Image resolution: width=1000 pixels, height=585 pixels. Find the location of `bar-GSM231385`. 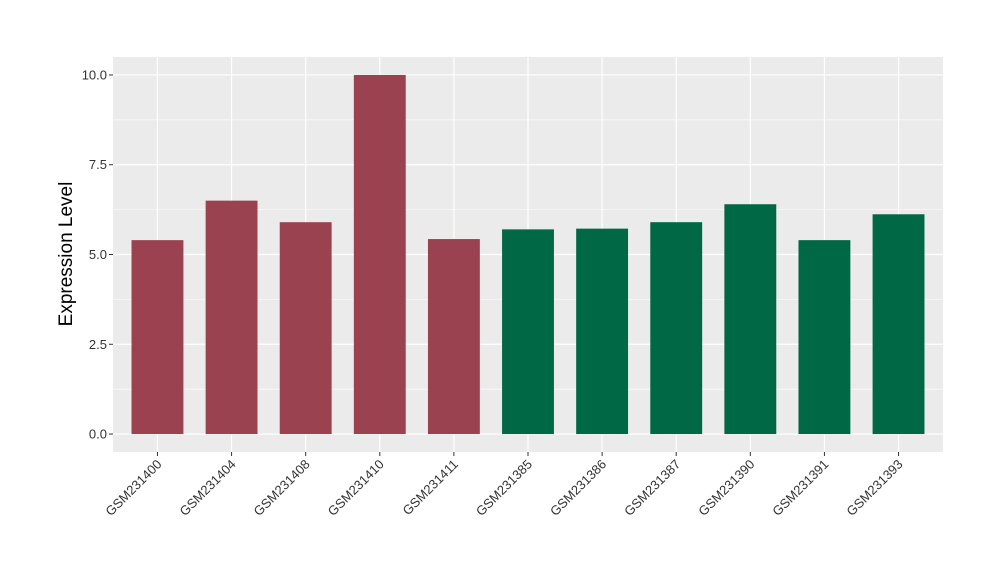

bar-GSM231385 is located at coordinates (528, 332).